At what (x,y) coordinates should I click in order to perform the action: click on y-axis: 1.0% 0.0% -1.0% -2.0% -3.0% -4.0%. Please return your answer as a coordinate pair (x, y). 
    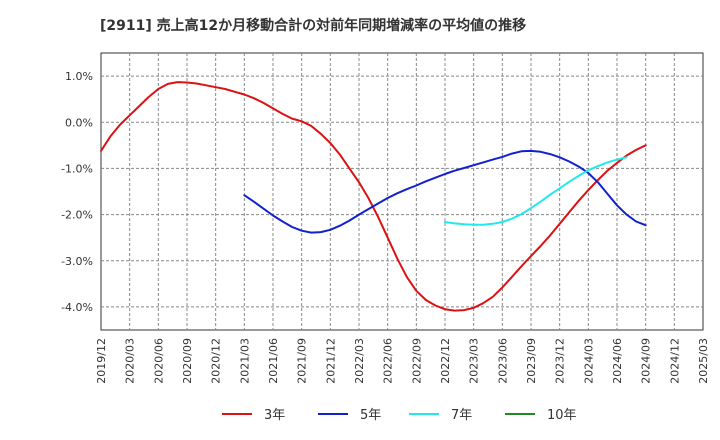
    Looking at the image, I should click on (77, 192).